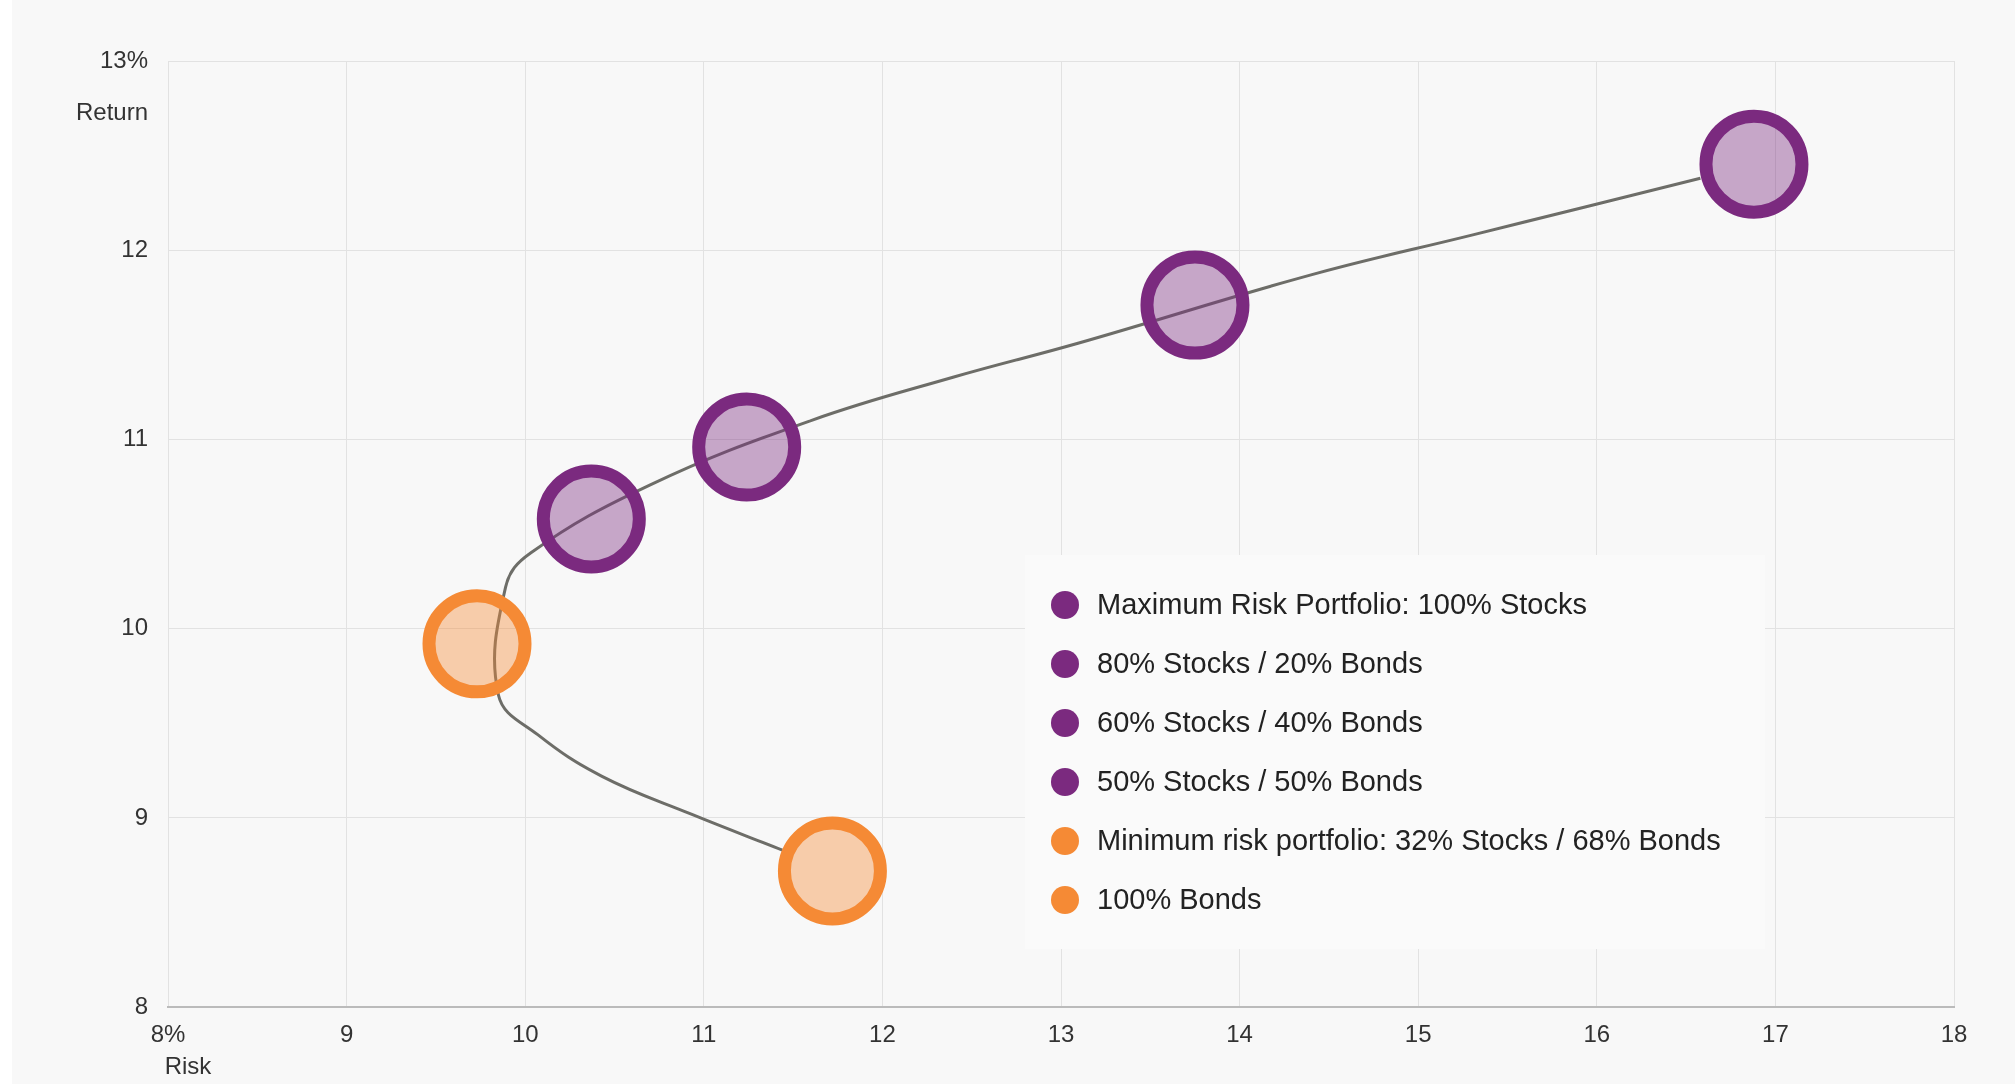  What do you see at coordinates (1260, 663) in the screenshot?
I see `legend-label: 80% Stocks / 20% Bonds` at bounding box center [1260, 663].